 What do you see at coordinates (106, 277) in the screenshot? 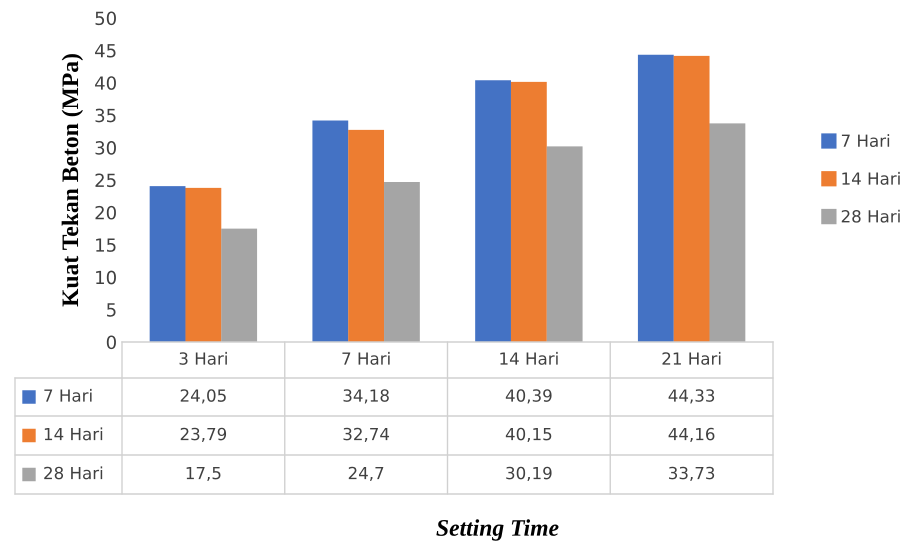
I see `y-tick-label: 10` at bounding box center [106, 277].